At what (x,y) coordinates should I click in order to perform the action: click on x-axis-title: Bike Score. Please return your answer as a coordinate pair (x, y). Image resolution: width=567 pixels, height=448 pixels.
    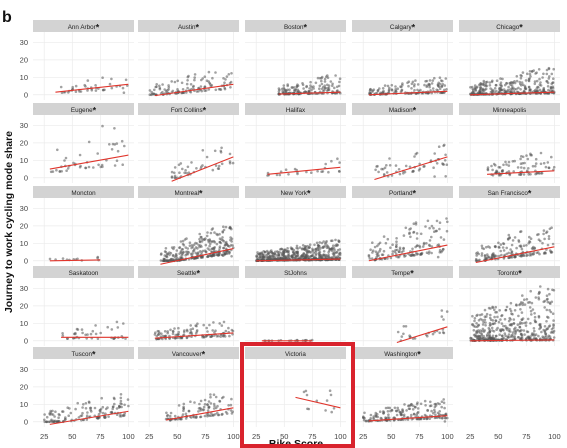
    Looking at the image, I should click on (296, 443).